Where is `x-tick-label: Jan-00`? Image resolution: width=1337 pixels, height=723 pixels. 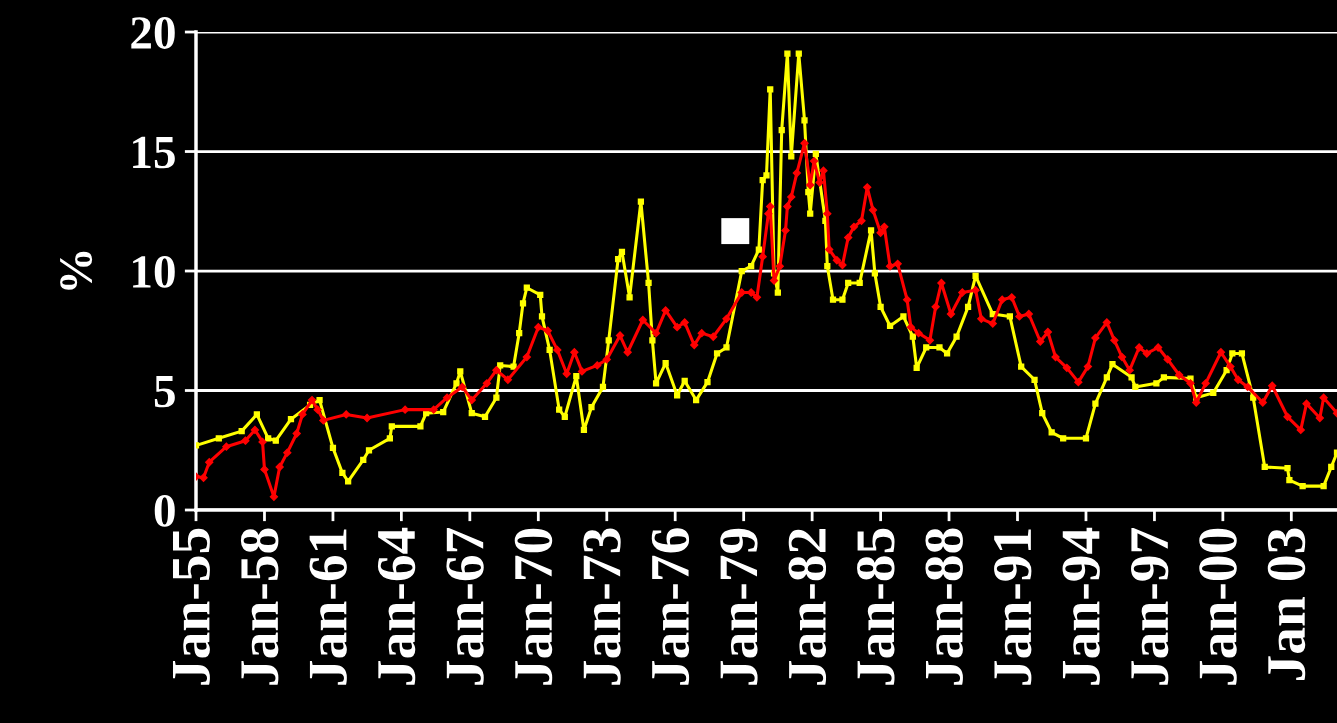 x-tick-label: Jan-00 is located at coordinates (1218, 606).